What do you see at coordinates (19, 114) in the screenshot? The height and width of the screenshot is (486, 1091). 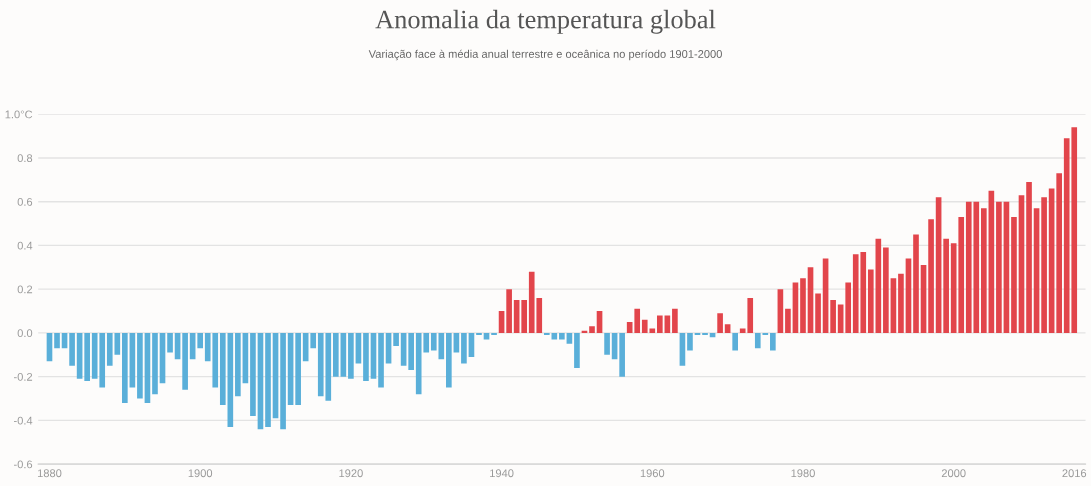 I see `y-tick-label: 1.0°C` at bounding box center [19, 114].